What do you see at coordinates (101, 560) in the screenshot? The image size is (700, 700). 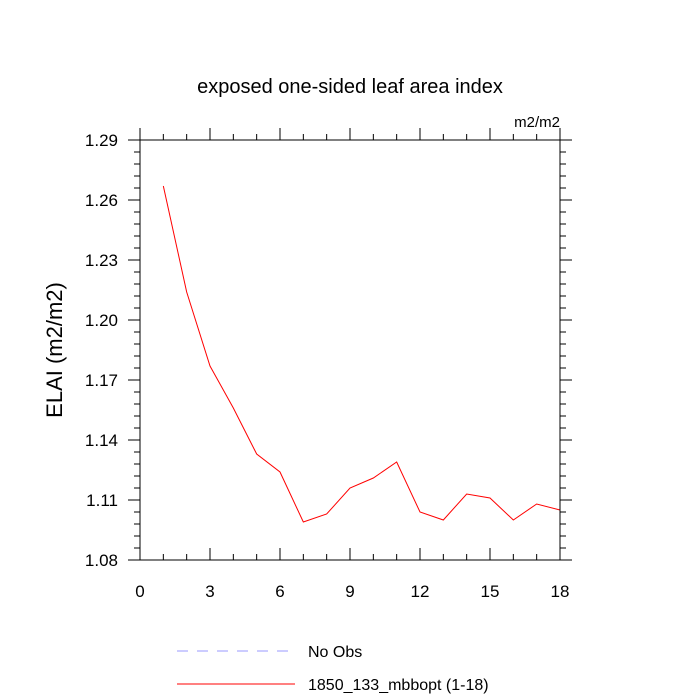 I see `y-tick-label: 1.08` at bounding box center [101, 560].